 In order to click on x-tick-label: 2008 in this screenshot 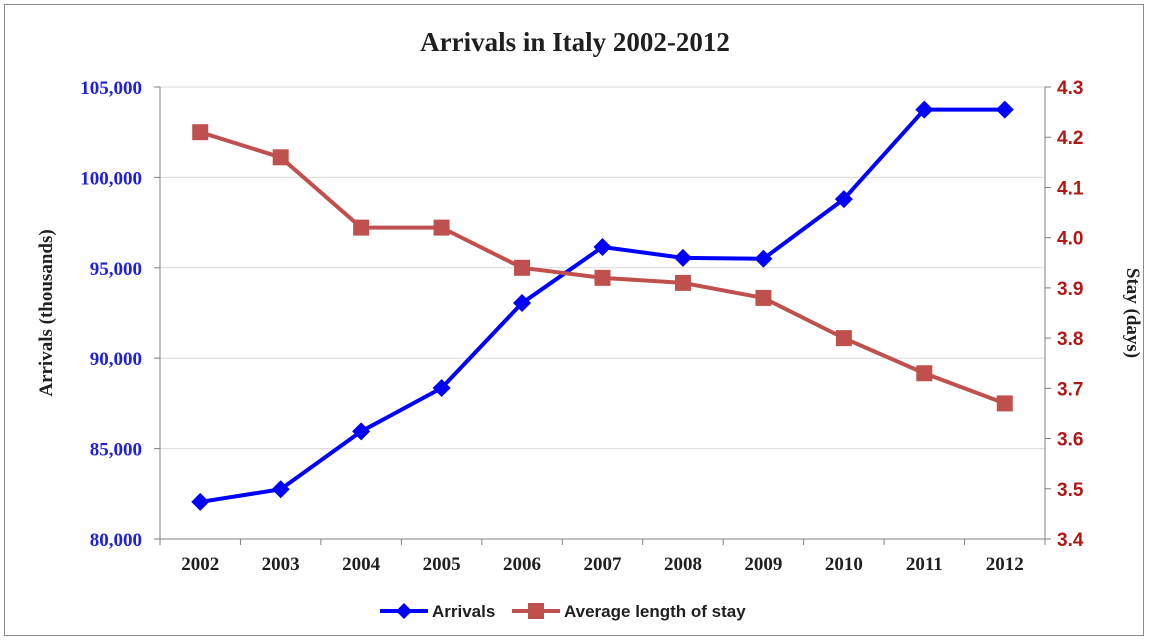, I will do `click(683, 564)`.